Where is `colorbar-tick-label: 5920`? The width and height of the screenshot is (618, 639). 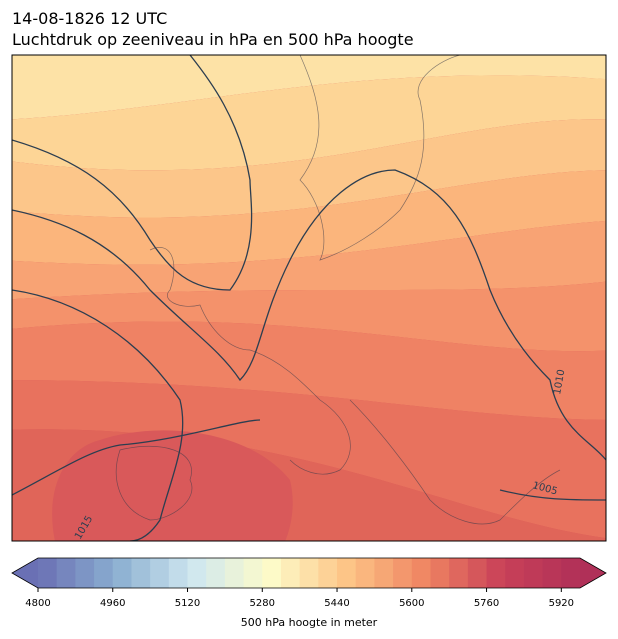
colorbar-tick-label: 5920 is located at coordinates (561, 603).